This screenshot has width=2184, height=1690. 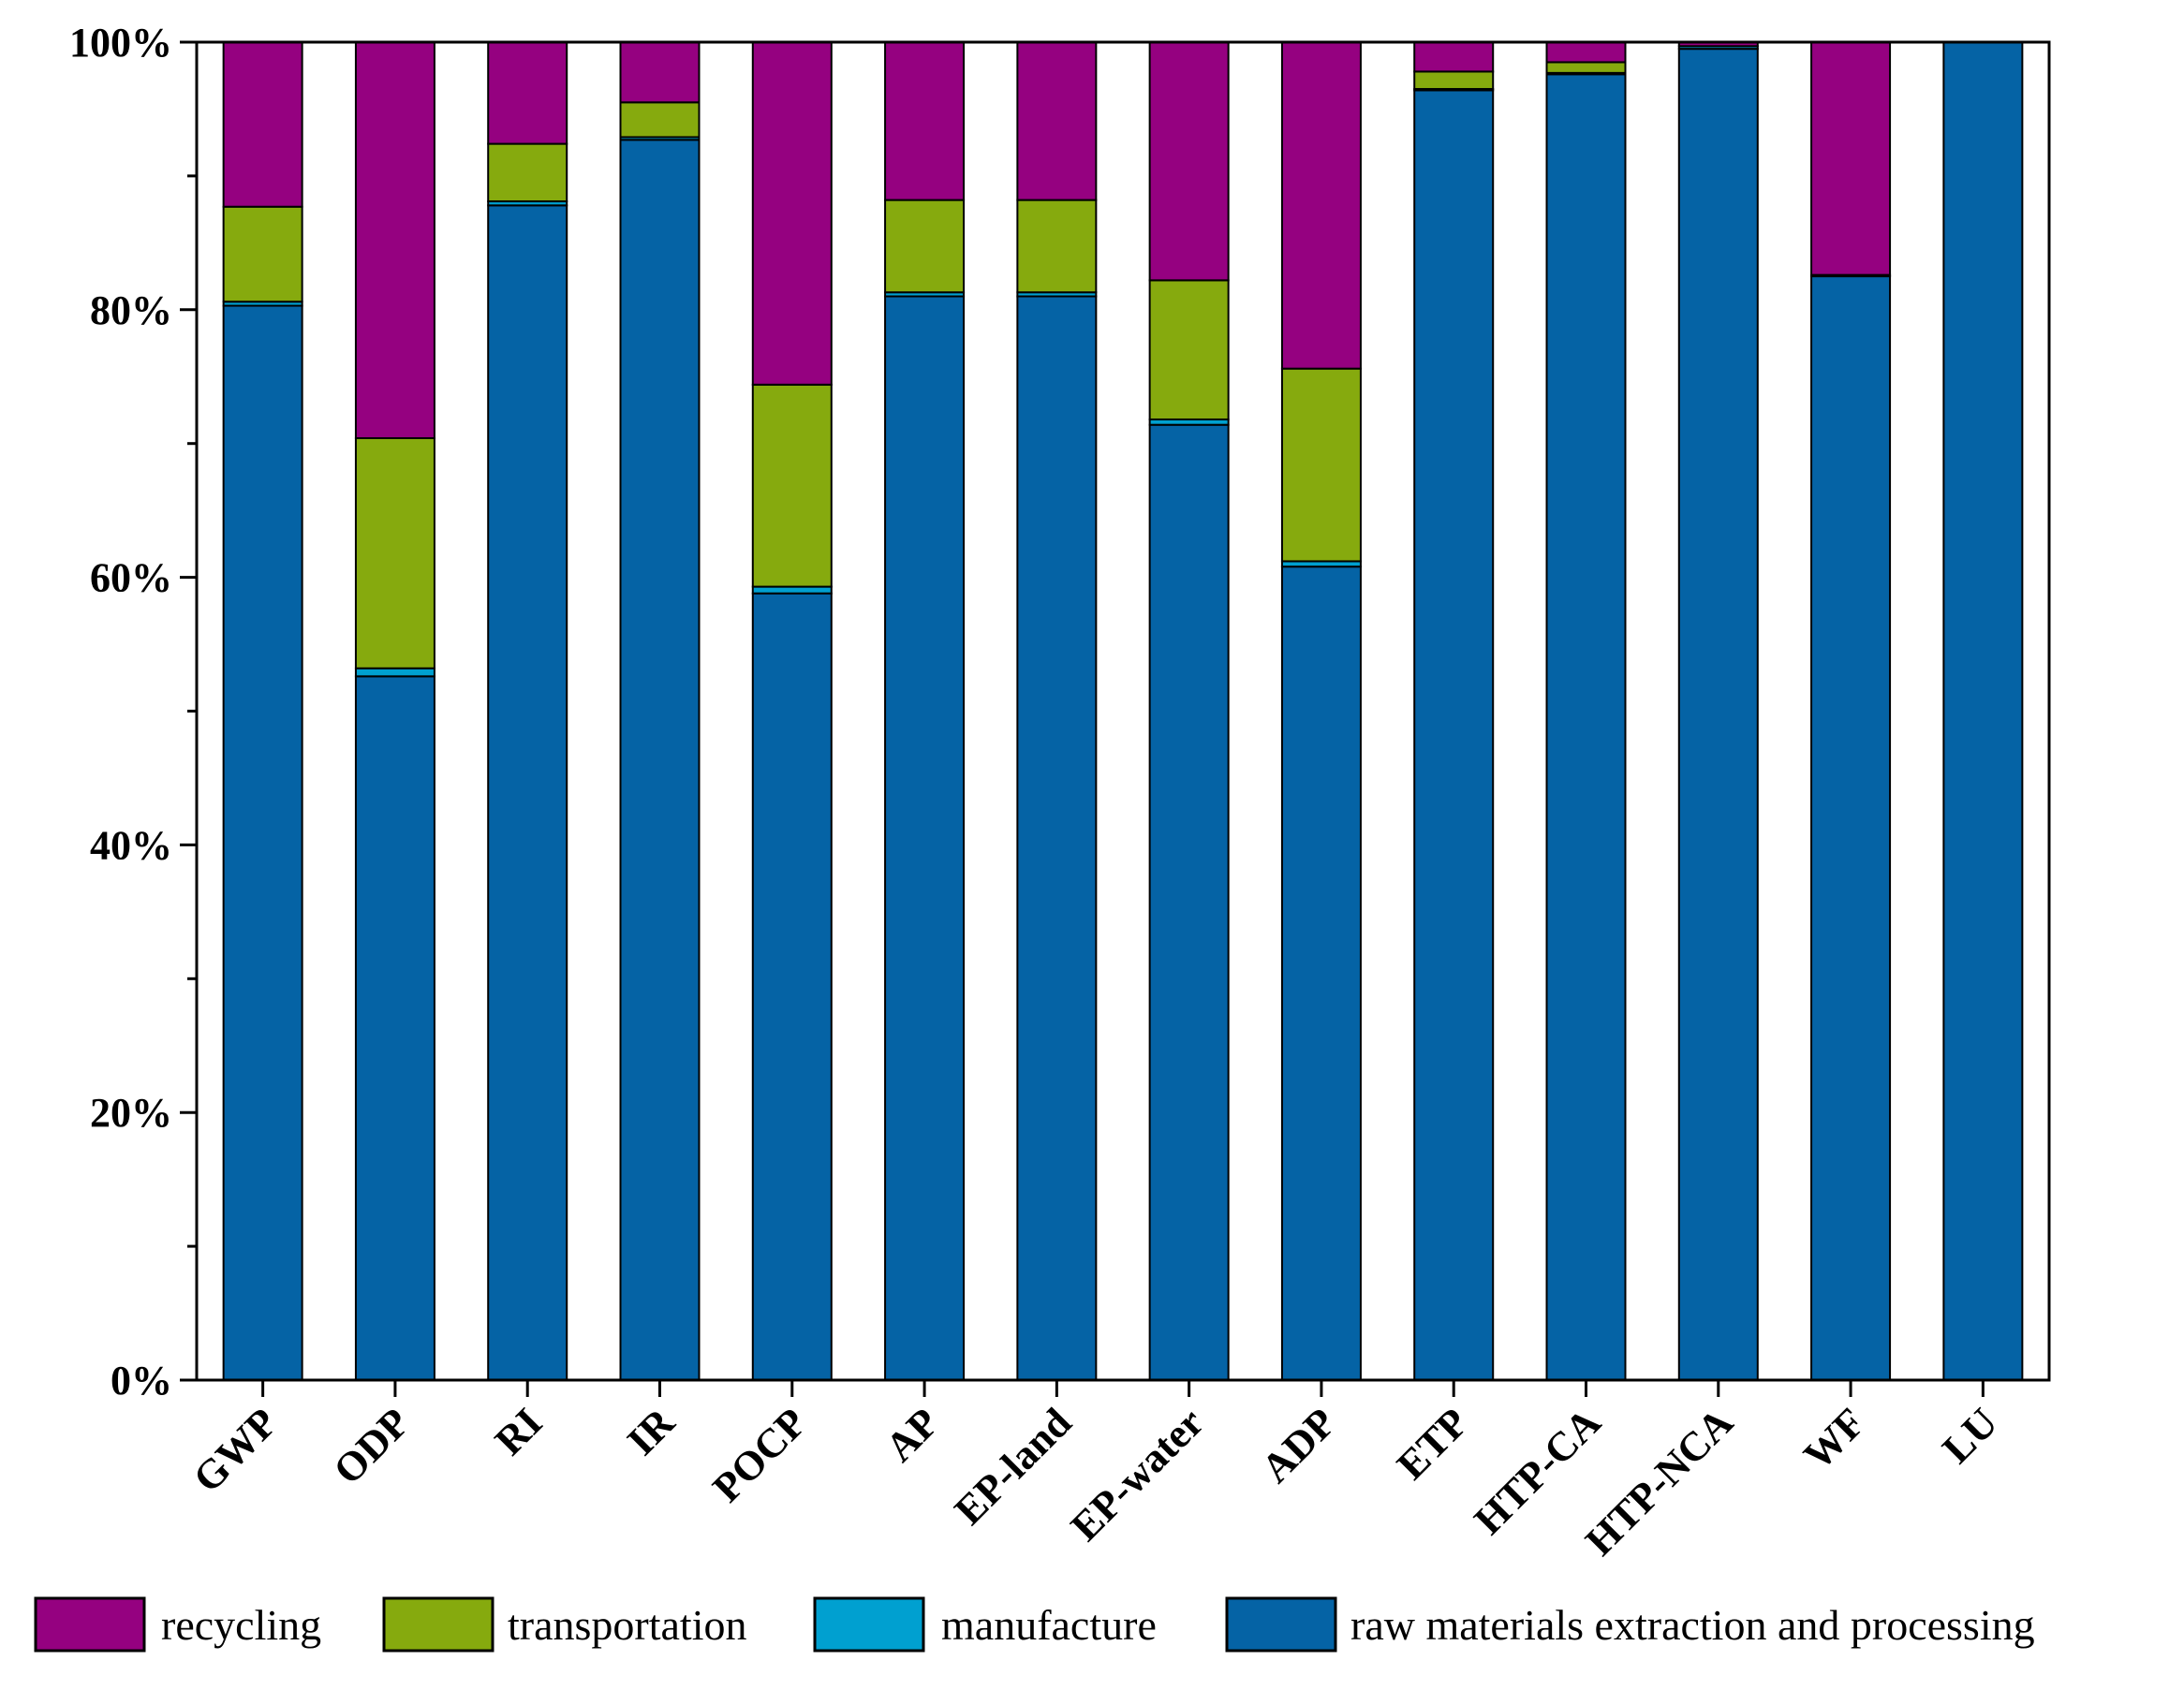 I want to click on bar-ETP-recycling, so click(x=1454, y=57).